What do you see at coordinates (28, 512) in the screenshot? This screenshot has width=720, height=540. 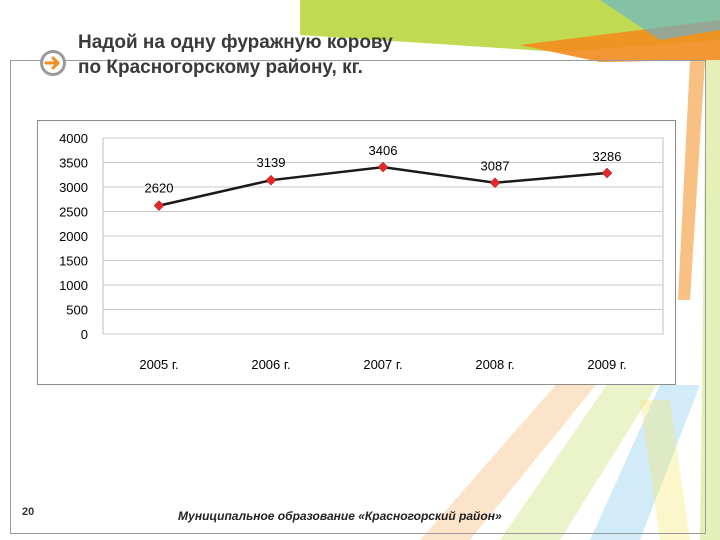 I see `page-number: 20` at bounding box center [28, 512].